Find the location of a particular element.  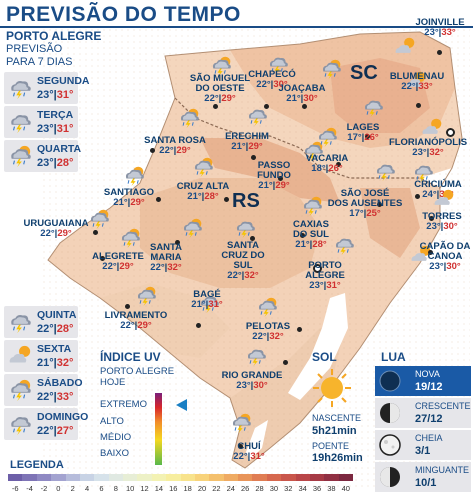

moon-phase-name: CHEIA is located at coordinates (429, 438).